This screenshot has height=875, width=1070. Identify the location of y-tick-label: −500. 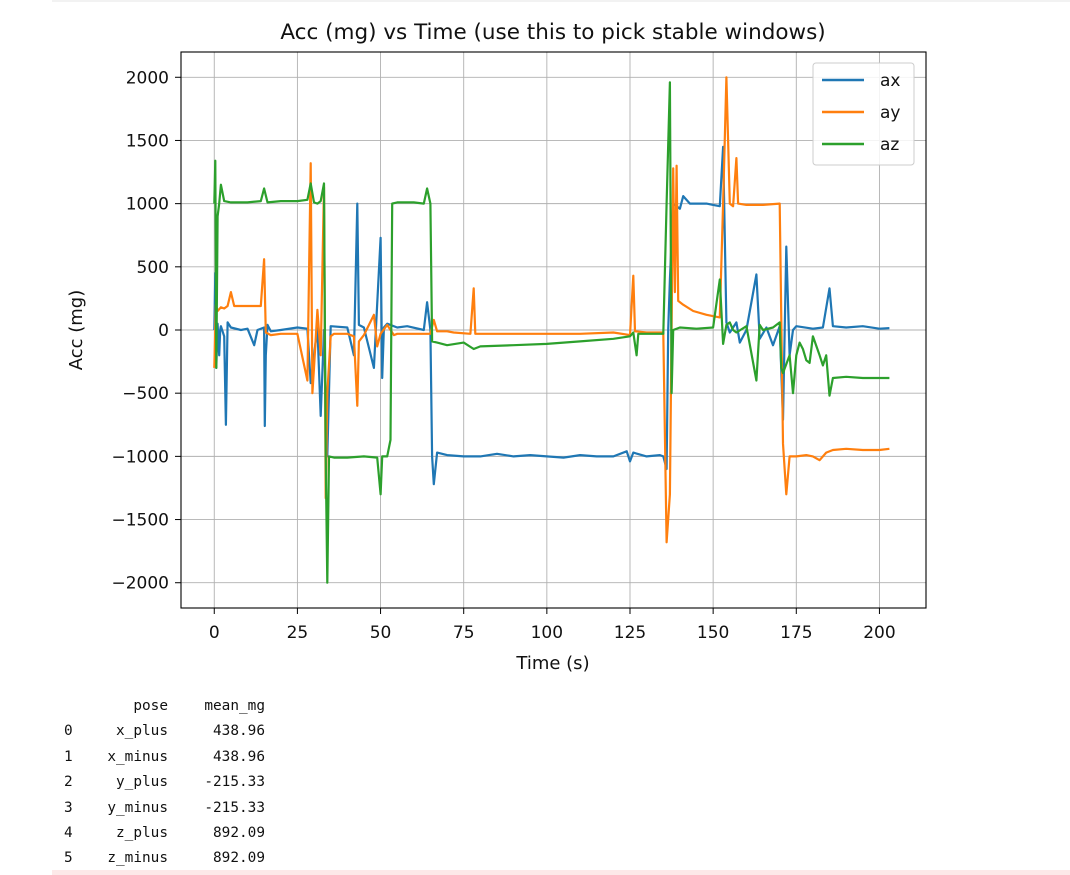
(145, 394).